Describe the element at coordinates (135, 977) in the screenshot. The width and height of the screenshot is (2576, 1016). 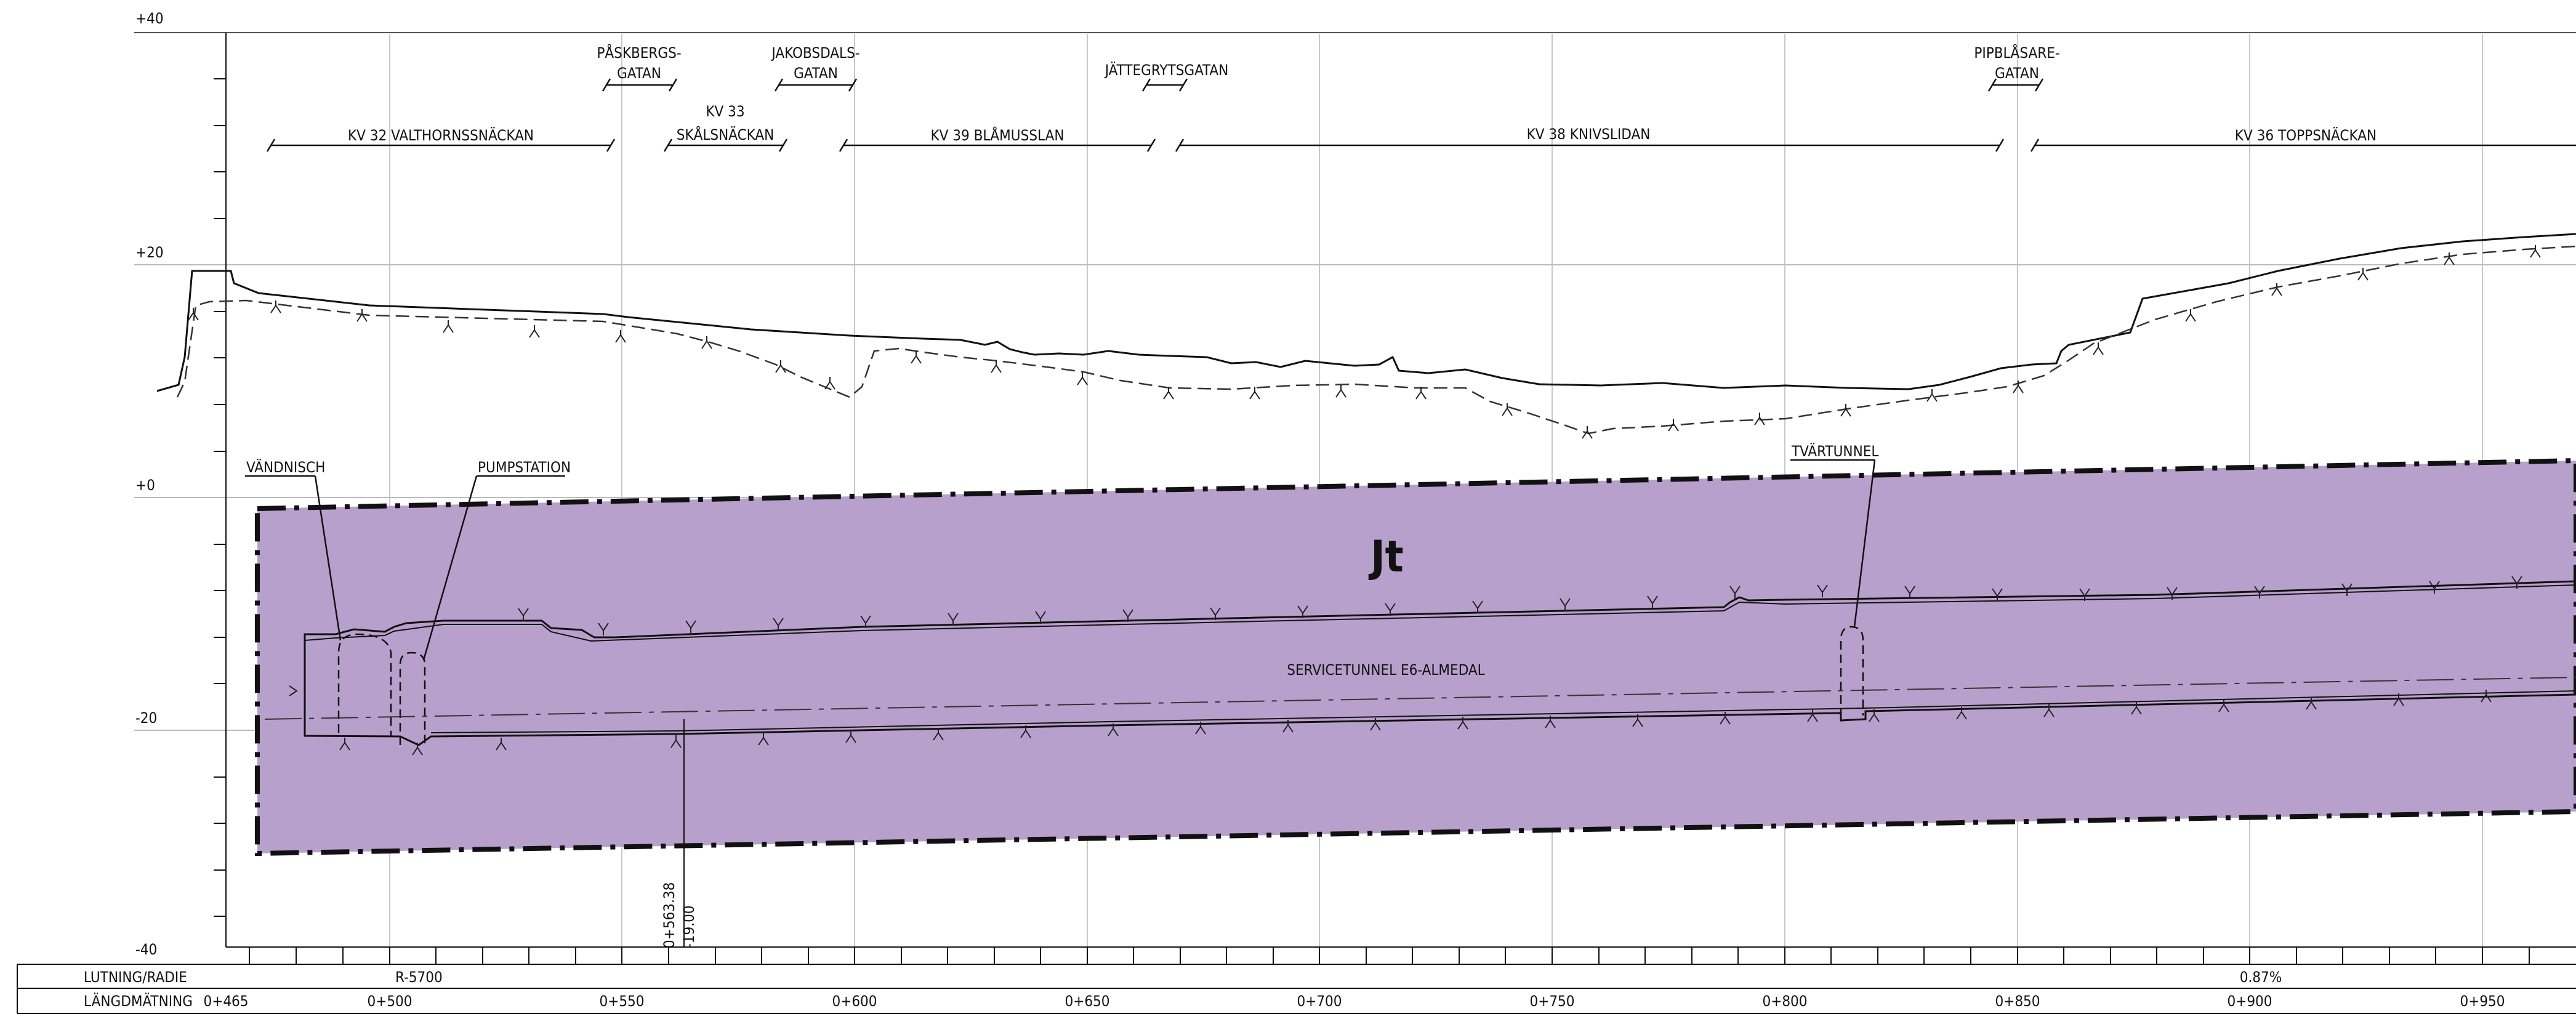
I see `row-header-gradient: LUTNING/RADIE` at that location.